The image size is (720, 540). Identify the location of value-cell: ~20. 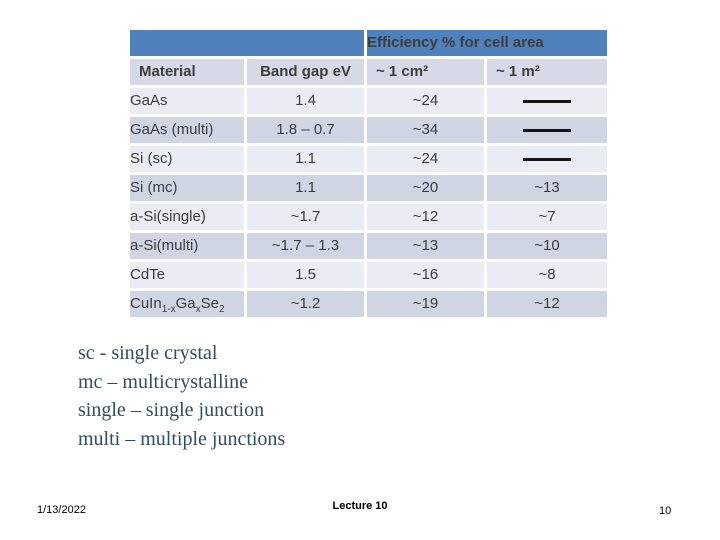
(425, 188).